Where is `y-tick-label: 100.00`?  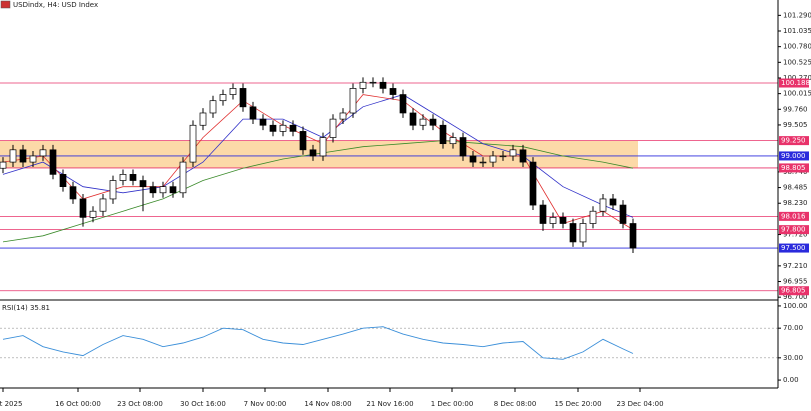
y-tick-label: 100.00 is located at coordinates (795, 306).